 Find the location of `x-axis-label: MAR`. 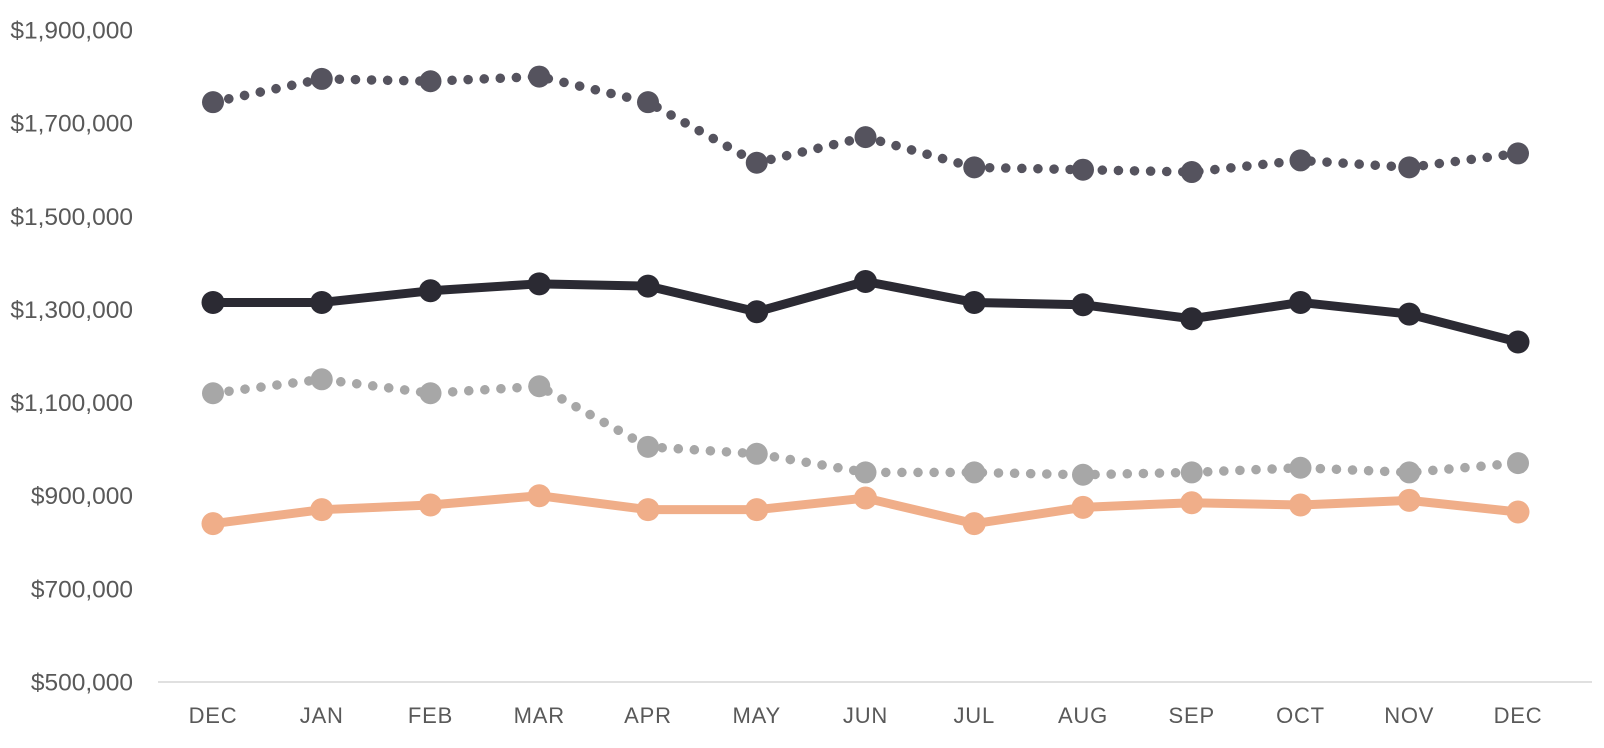

x-axis-label: MAR is located at coordinates (539, 715).